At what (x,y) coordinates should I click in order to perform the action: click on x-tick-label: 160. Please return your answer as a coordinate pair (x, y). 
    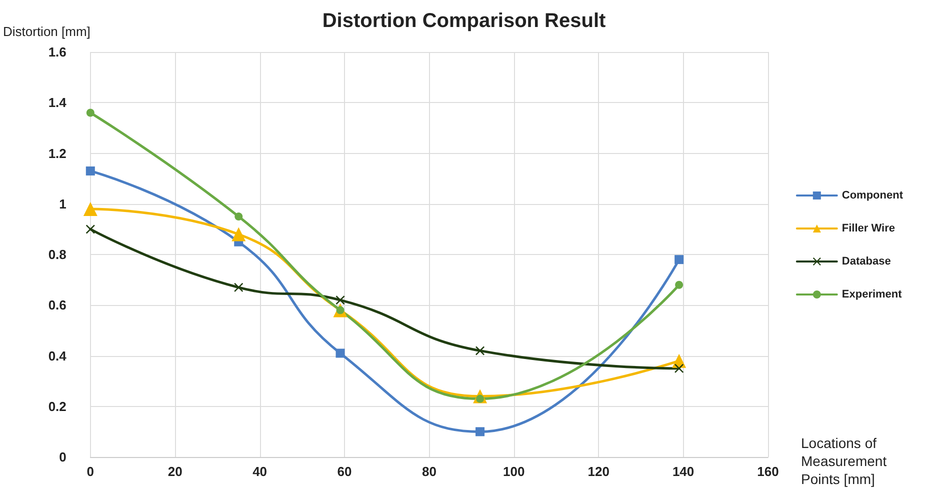
    Looking at the image, I should click on (768, 471).